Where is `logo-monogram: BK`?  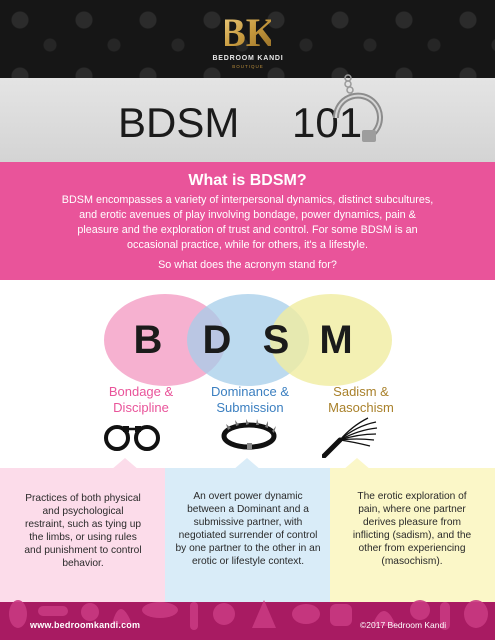 logo-monogram: BK is located at coordinates (248, 31).